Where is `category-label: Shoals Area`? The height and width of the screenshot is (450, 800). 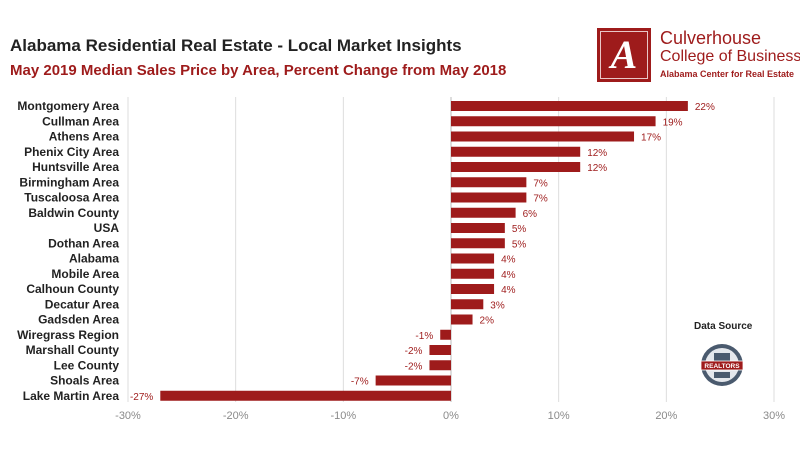
category-label: Shoals Area is located at coordinates (84, 381).